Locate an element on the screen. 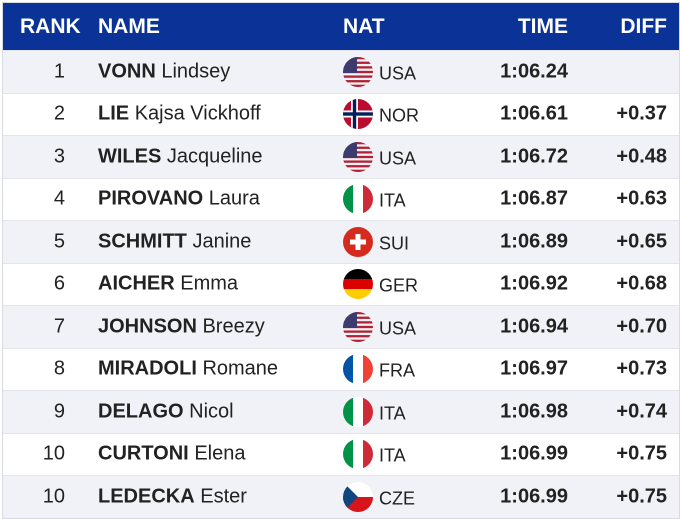  header-rank: RANK is located at coordinates (50, 26).